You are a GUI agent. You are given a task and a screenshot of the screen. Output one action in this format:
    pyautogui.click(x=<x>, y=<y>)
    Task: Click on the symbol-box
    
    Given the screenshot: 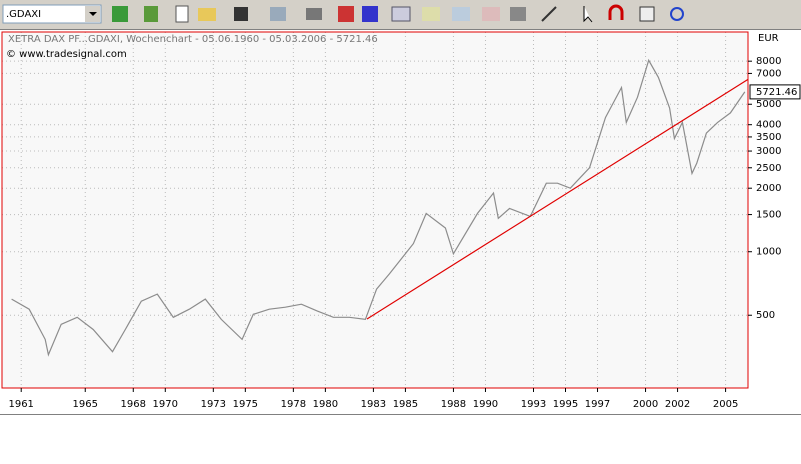 What is the action you would take?
    pyautogui.click(x=52, y=14)
    